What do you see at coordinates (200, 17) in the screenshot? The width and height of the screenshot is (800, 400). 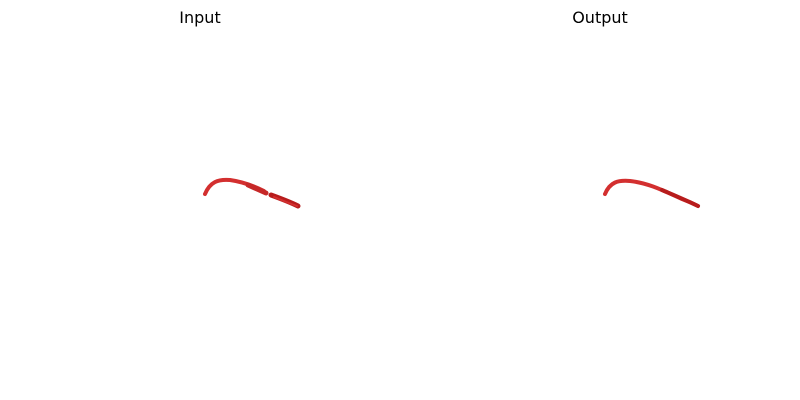 I see `input-panel-title: Input` at bounding box center [200, 17].